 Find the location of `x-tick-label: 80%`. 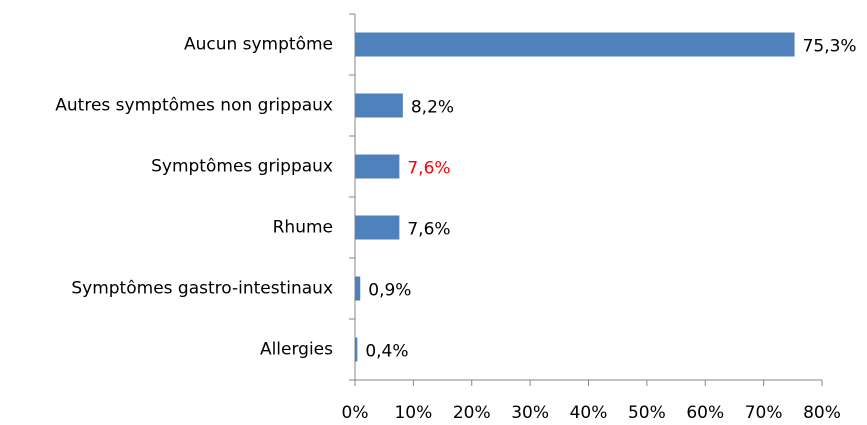

x-tick-label: 80% is located at coordinates (822, 413).